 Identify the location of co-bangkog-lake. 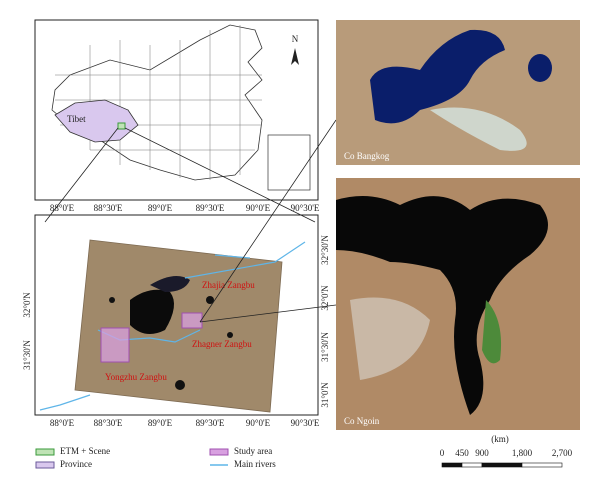
(170, 284).